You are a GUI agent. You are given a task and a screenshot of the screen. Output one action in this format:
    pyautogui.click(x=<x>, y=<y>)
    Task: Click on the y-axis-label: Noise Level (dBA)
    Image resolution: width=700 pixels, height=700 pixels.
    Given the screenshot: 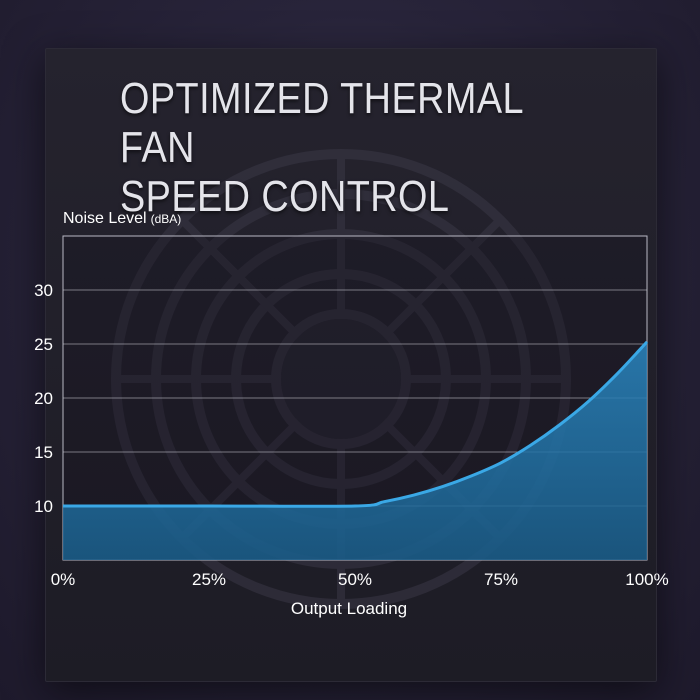 What is the action you would take?
    pyautogui.click(x=122, y=218)
    